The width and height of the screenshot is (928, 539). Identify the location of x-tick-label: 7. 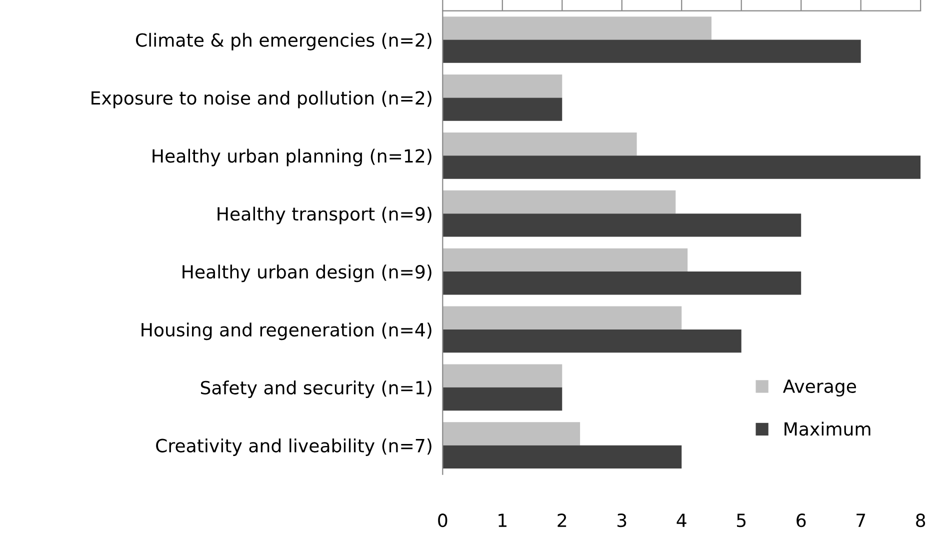
(861, 520).